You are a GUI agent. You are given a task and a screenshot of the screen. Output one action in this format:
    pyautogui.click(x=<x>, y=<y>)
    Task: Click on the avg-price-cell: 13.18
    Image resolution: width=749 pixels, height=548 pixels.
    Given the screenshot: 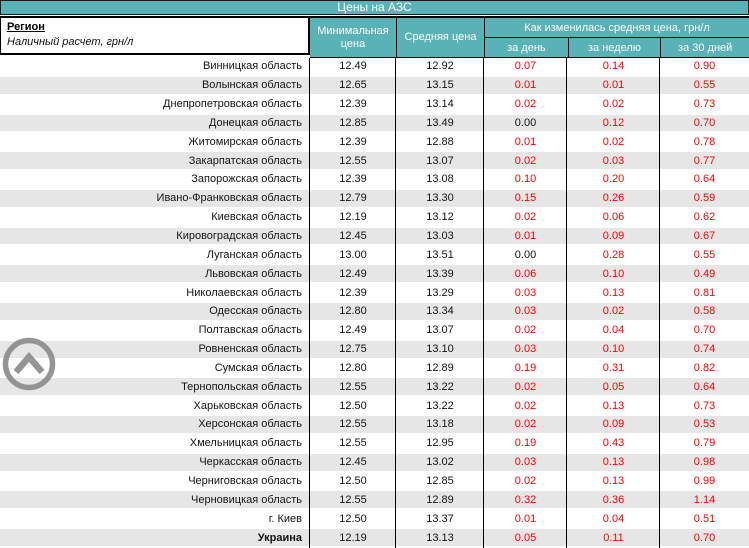 What is the action you would take?
    pyautogui.click(x=440, y=424)
    